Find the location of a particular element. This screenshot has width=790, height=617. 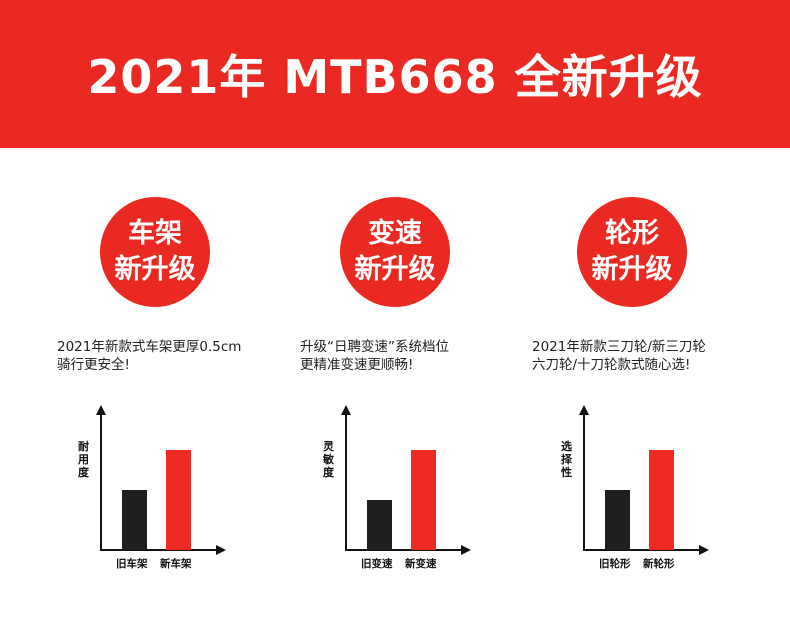

desc-line1: 2021年新款三刀轮/新三刀轮 is located at coordinates (619, 347).